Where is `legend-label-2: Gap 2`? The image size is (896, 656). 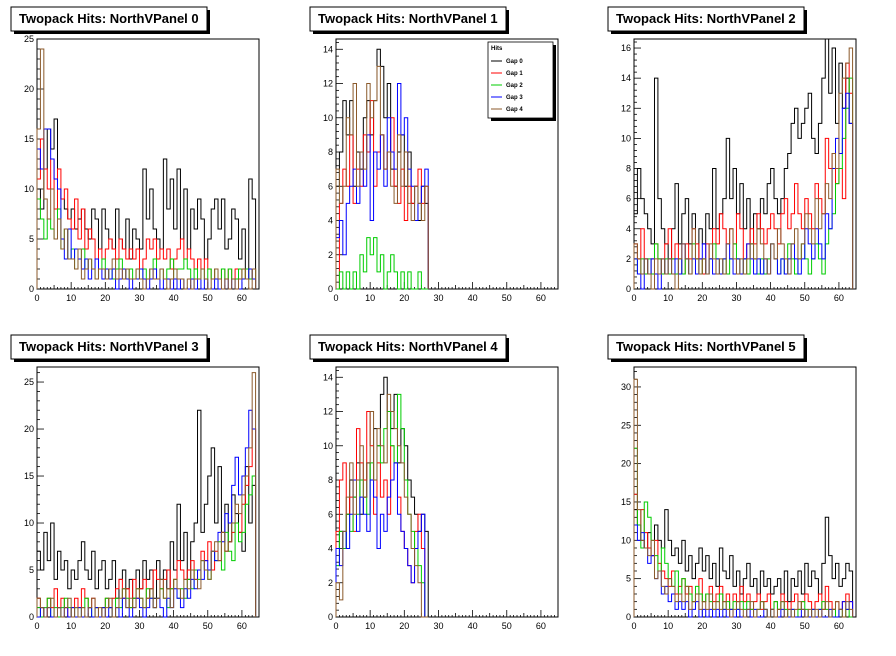
legend-label-2: Gap 2 is located at coordinates (514, 86).